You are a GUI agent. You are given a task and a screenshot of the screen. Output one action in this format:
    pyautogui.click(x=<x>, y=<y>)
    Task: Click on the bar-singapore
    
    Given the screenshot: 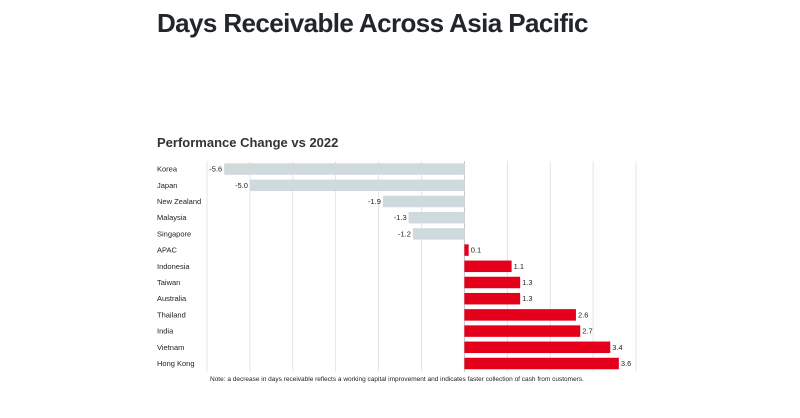 What is the action you would take?
    pyautogui.click(x=438, y=234)
    